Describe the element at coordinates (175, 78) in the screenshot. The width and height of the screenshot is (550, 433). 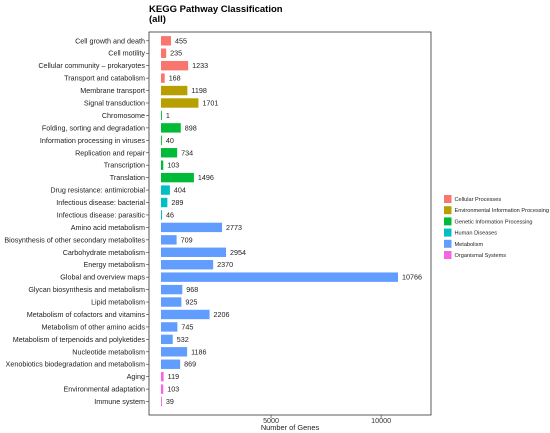
I see `value-label: 168` at that location.